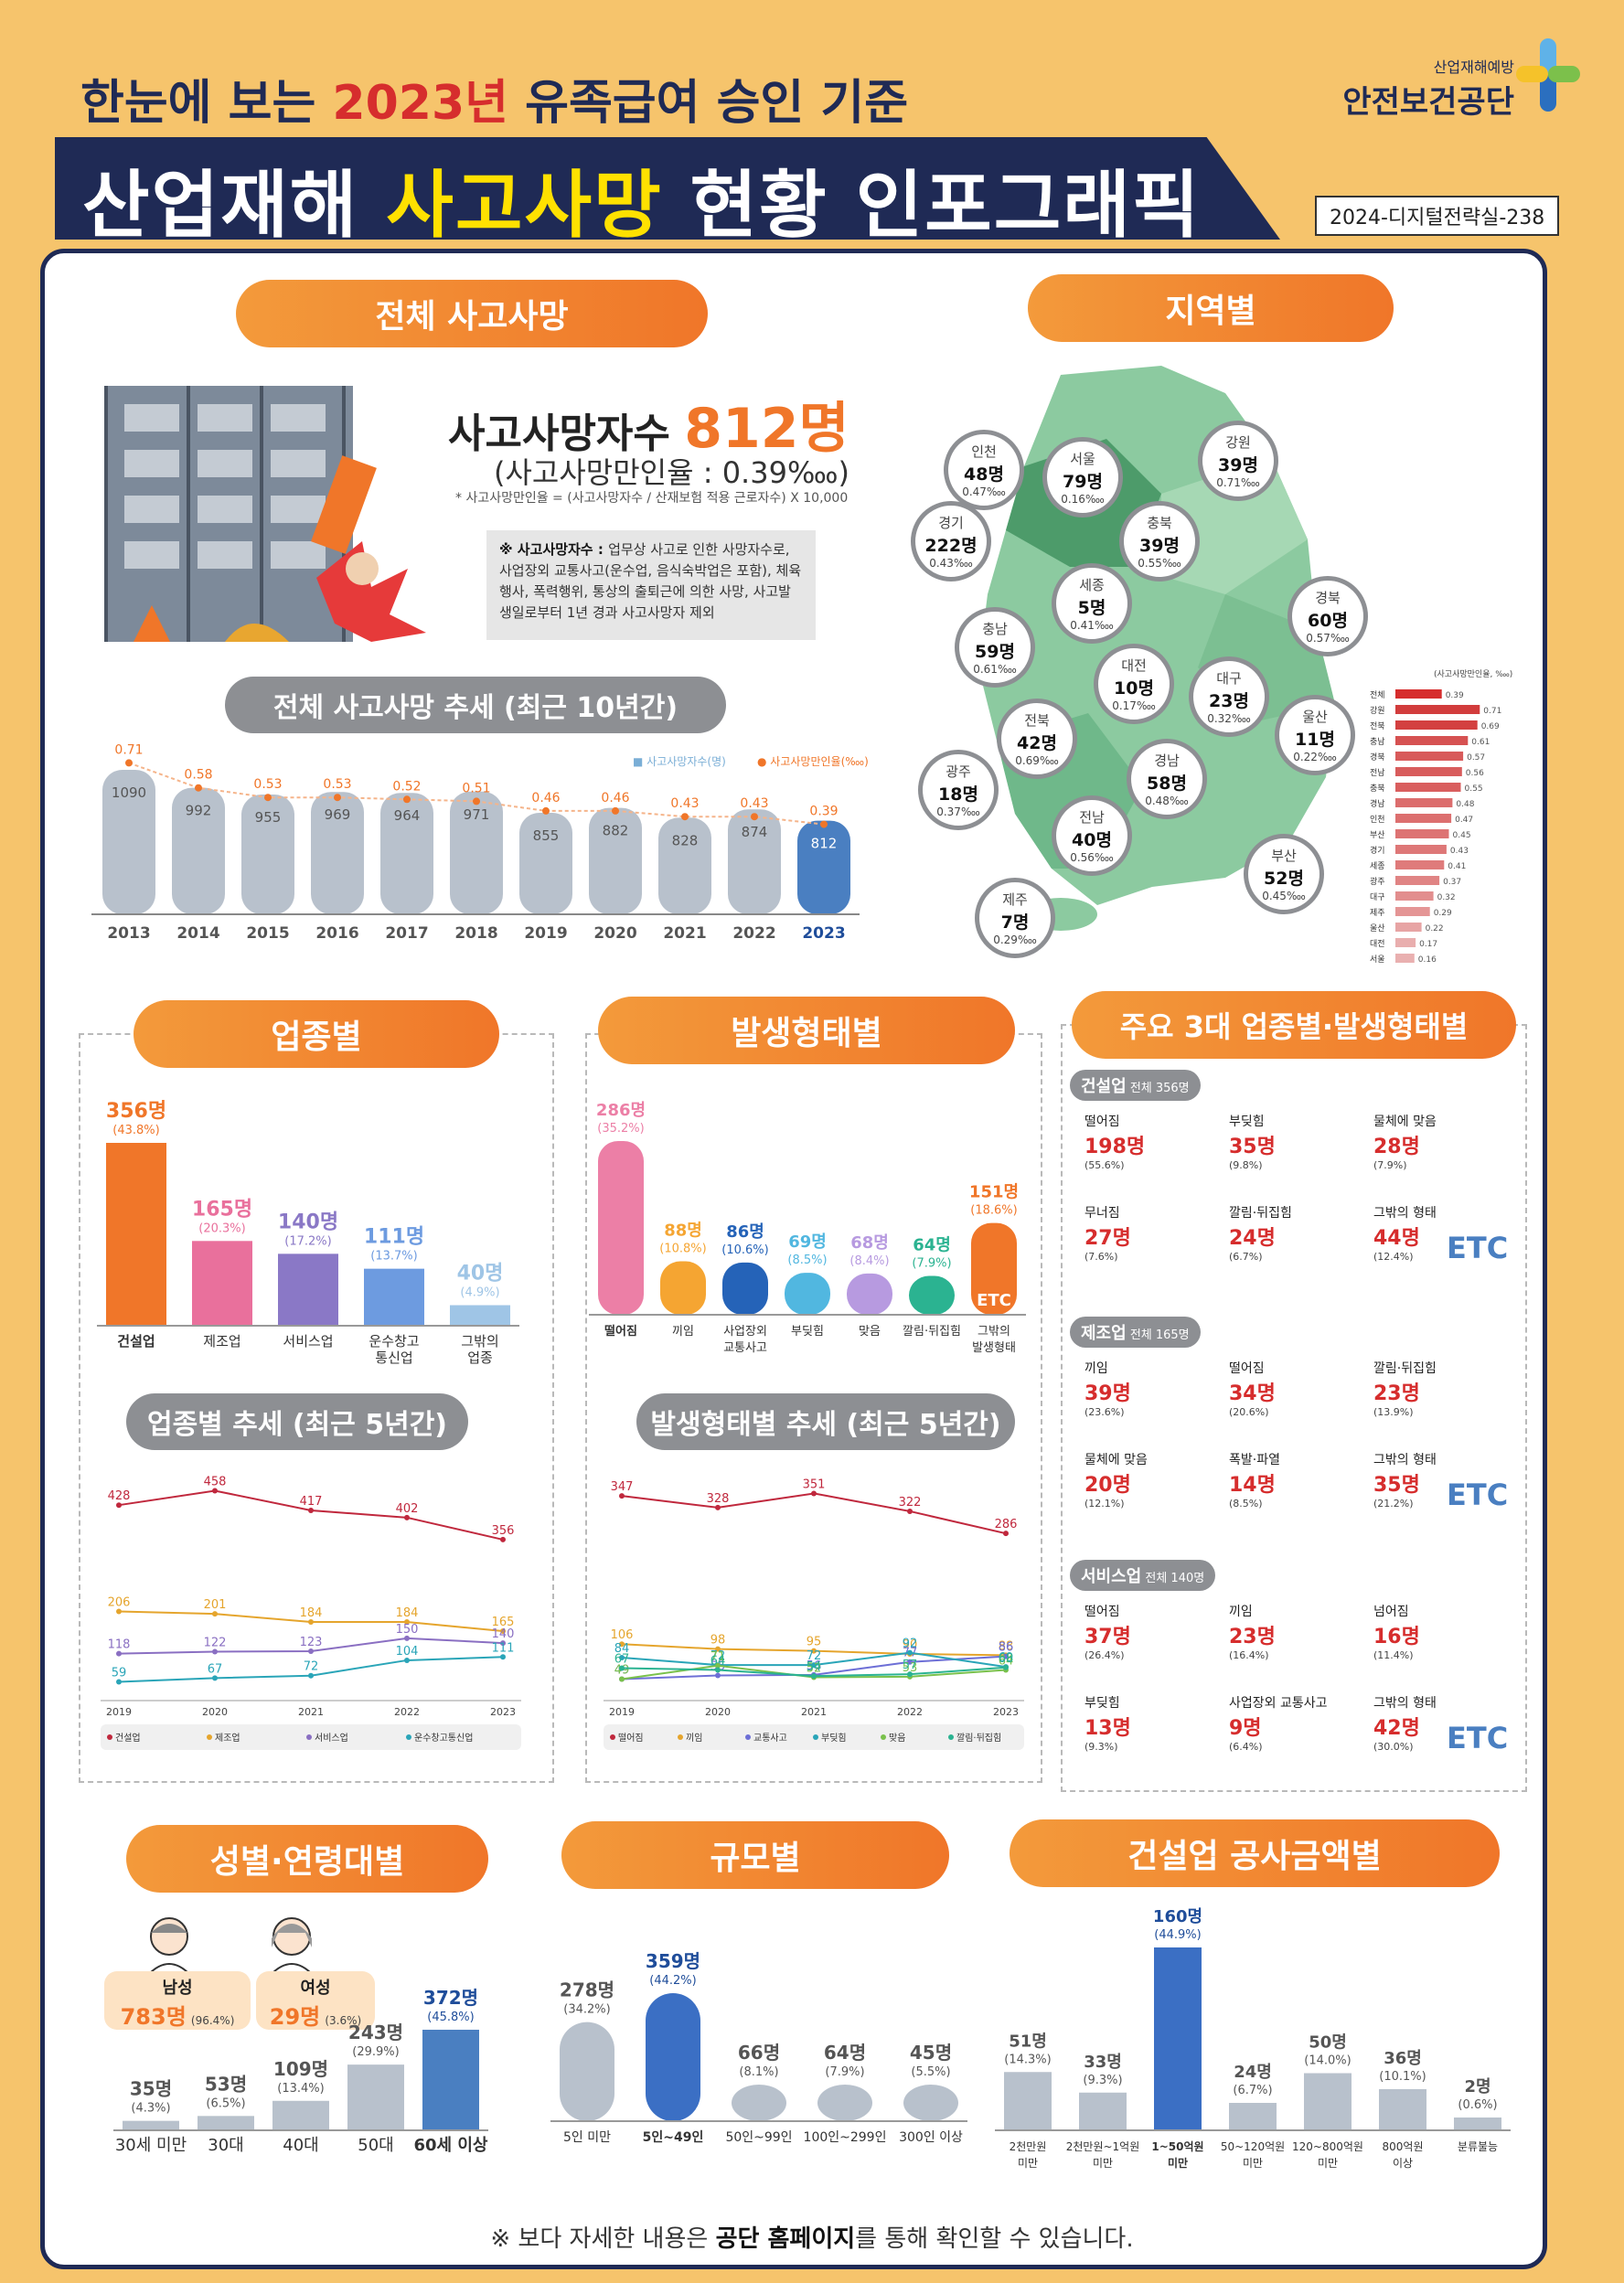  I want to click on top3-cell-pct: (13.9%), so click(1393, 1412).